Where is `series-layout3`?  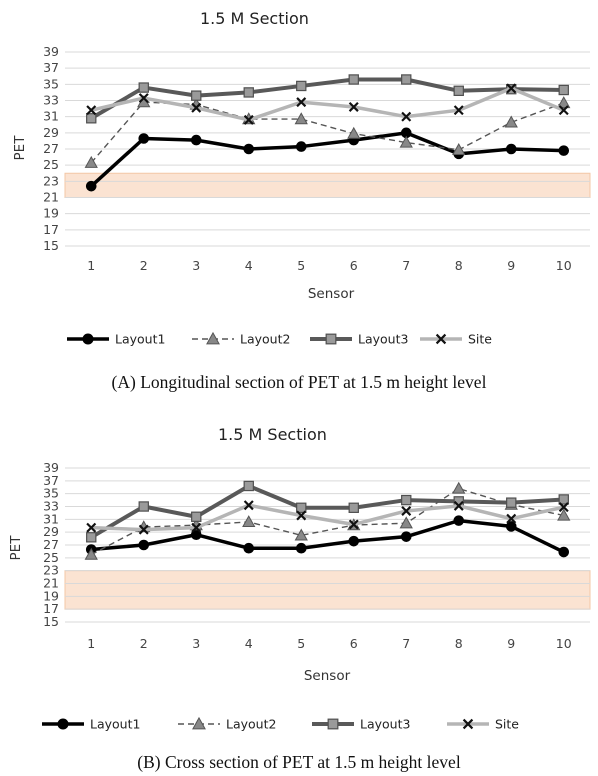 series-layout3 is located at coordinates (327, 511).